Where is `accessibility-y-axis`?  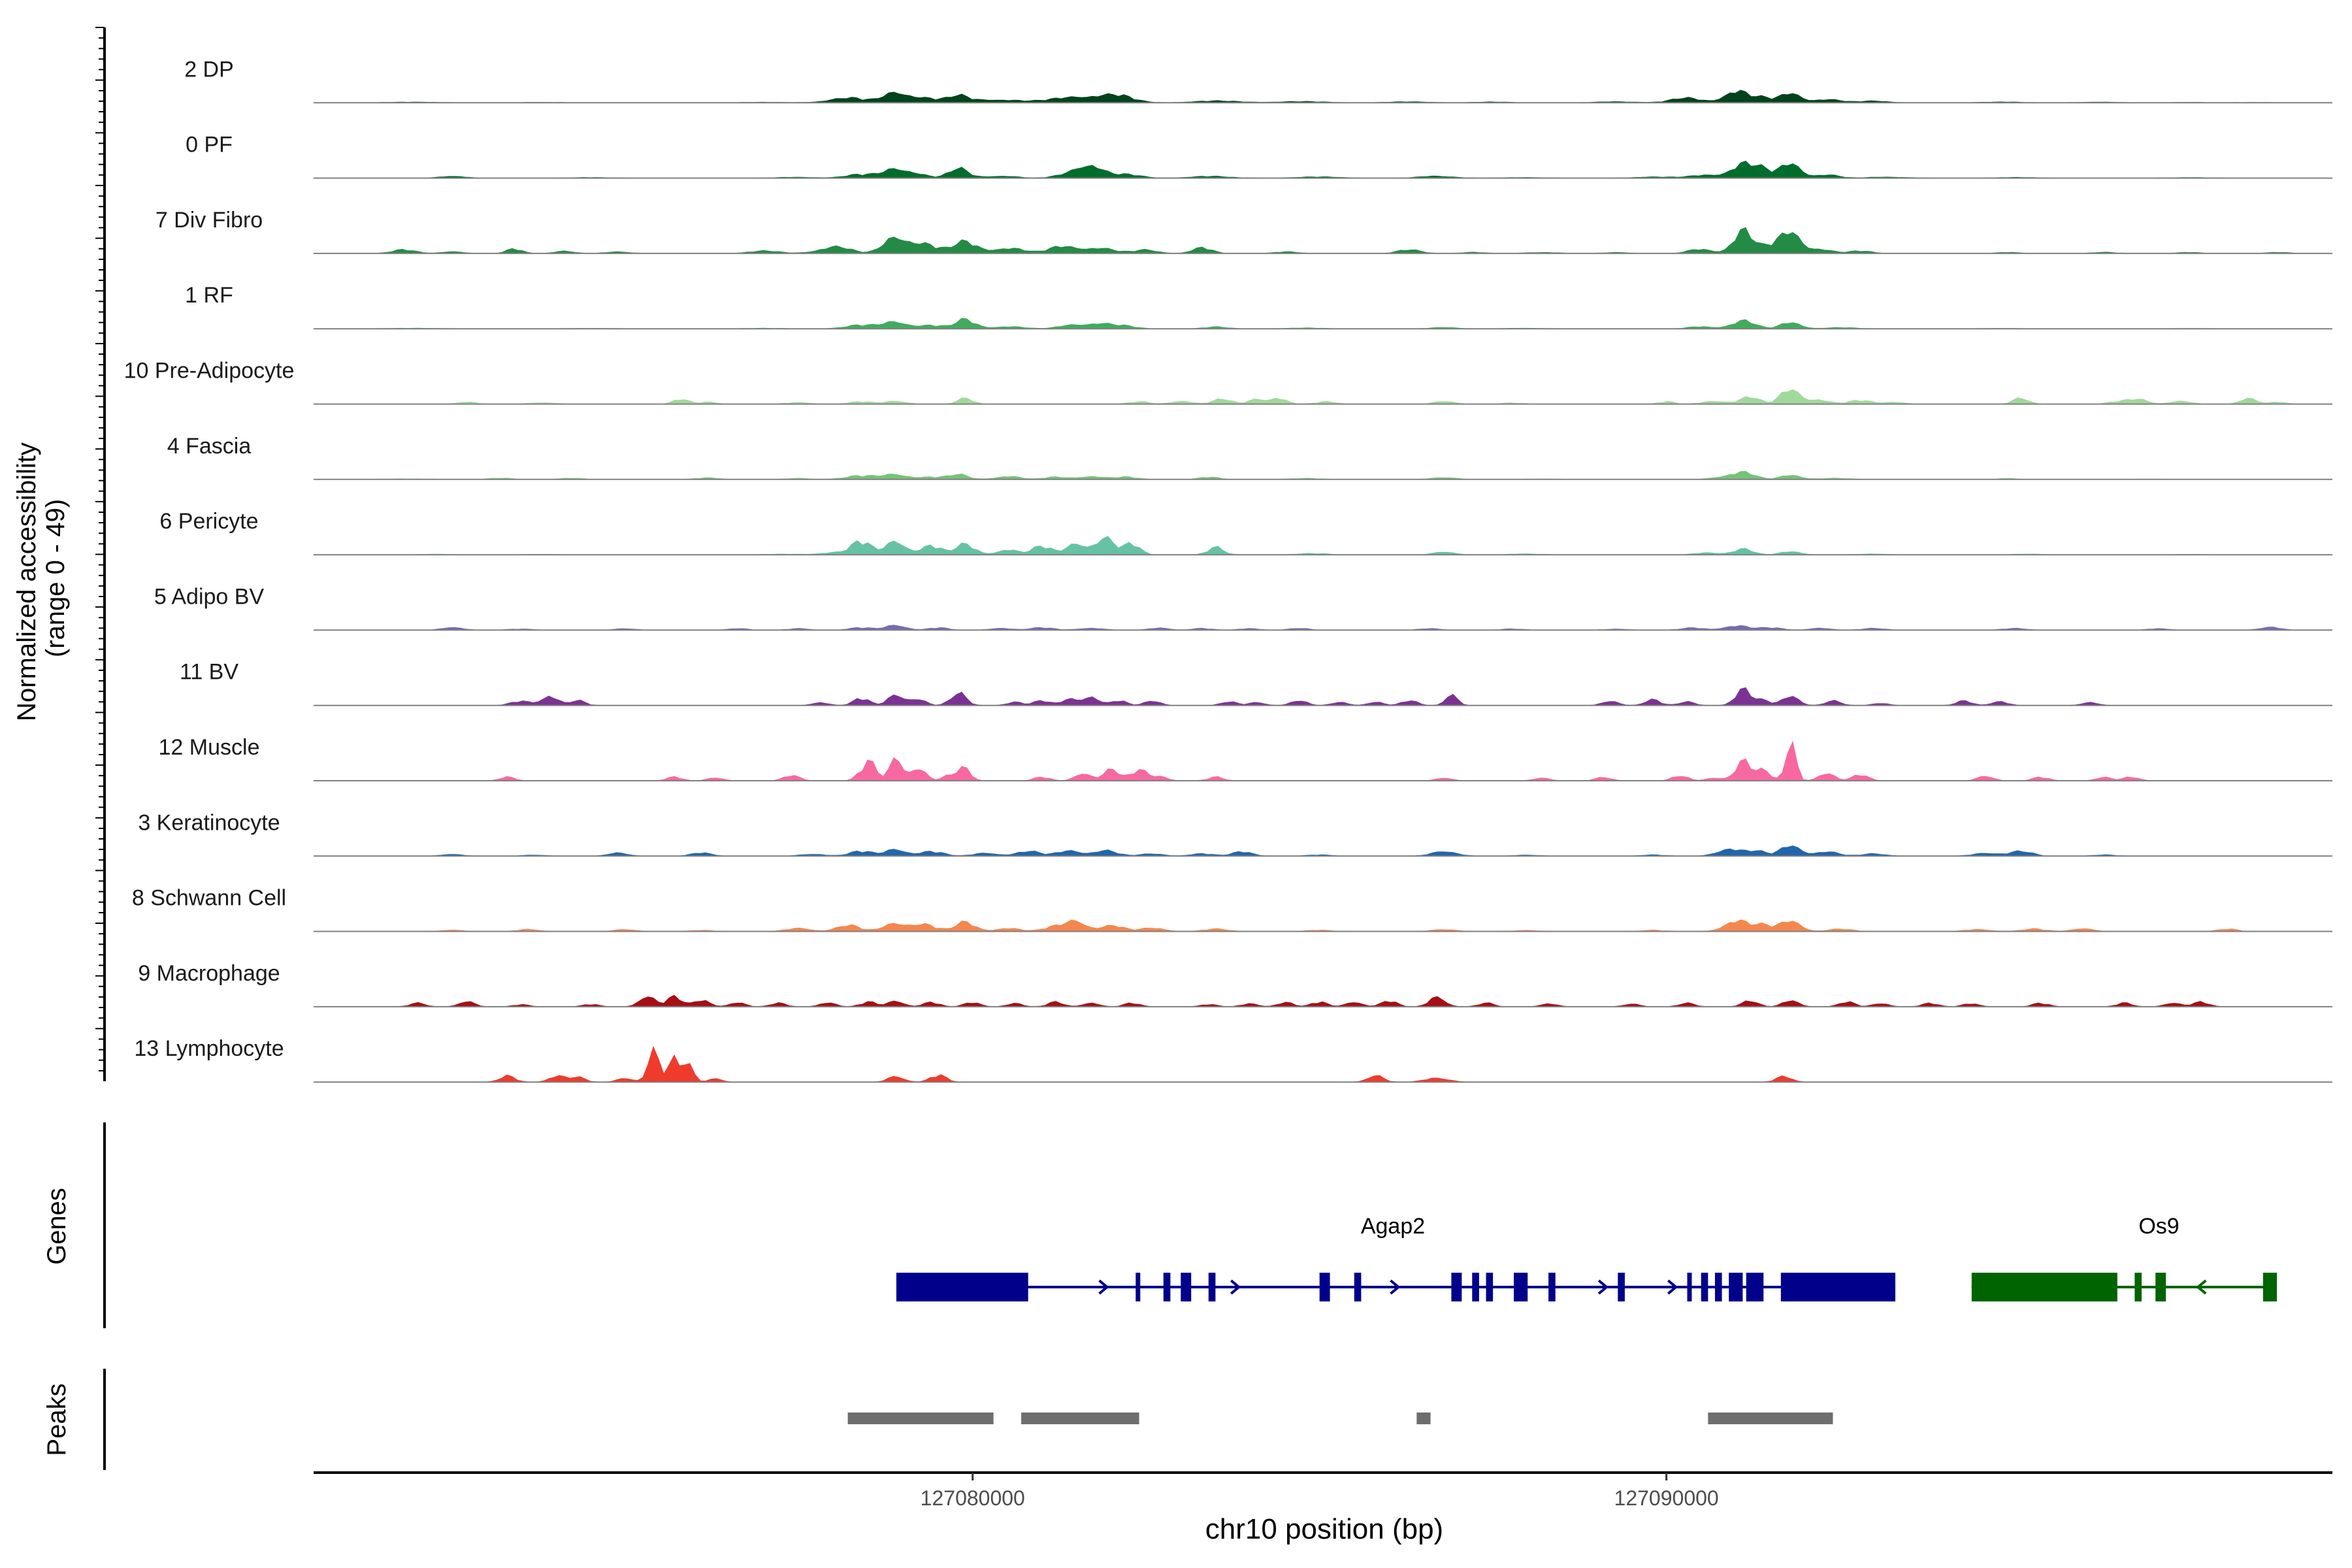
accessibility-y-axis is located at coordinates (100, 554).